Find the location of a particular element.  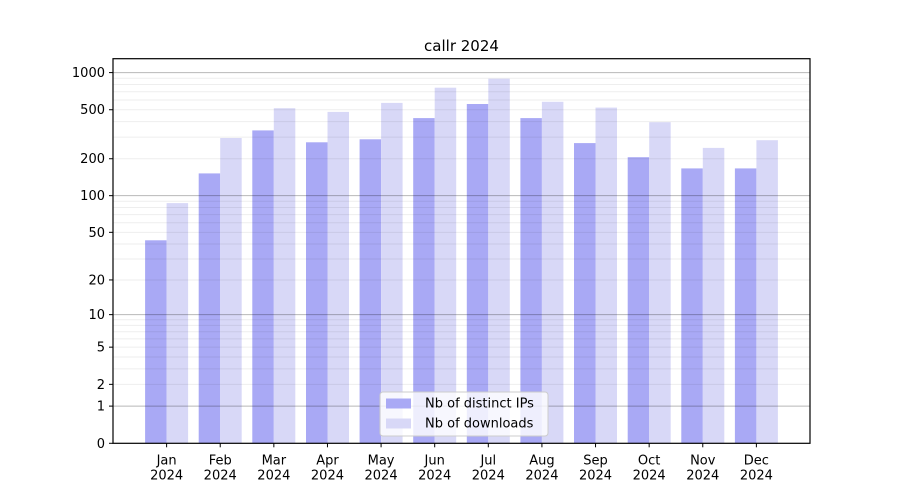

bar-downloads-jun is located at coordinates (445, 265).